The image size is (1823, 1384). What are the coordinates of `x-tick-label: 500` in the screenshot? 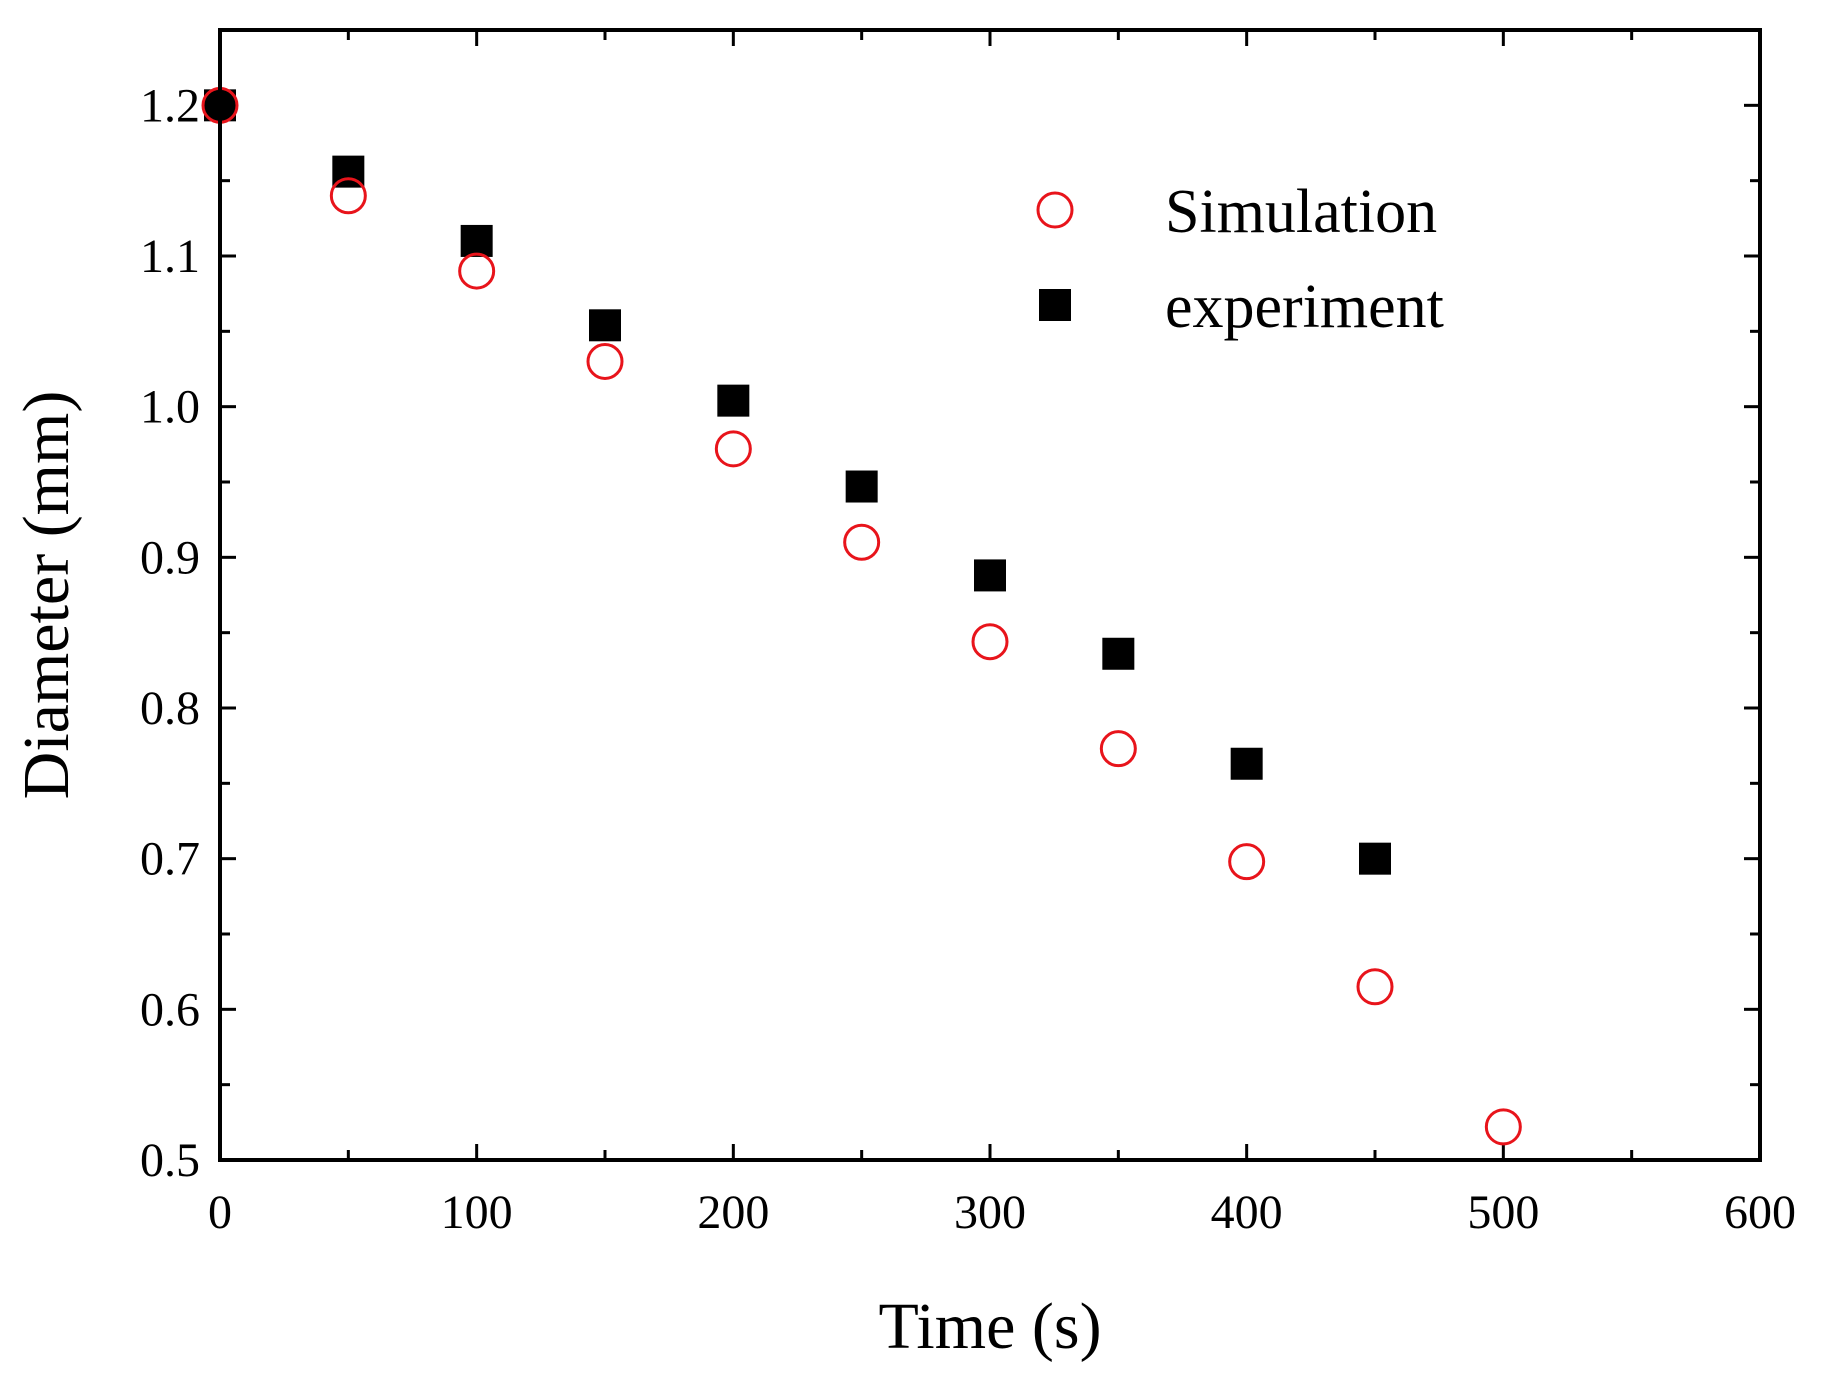 It's located at (1503, 1212).